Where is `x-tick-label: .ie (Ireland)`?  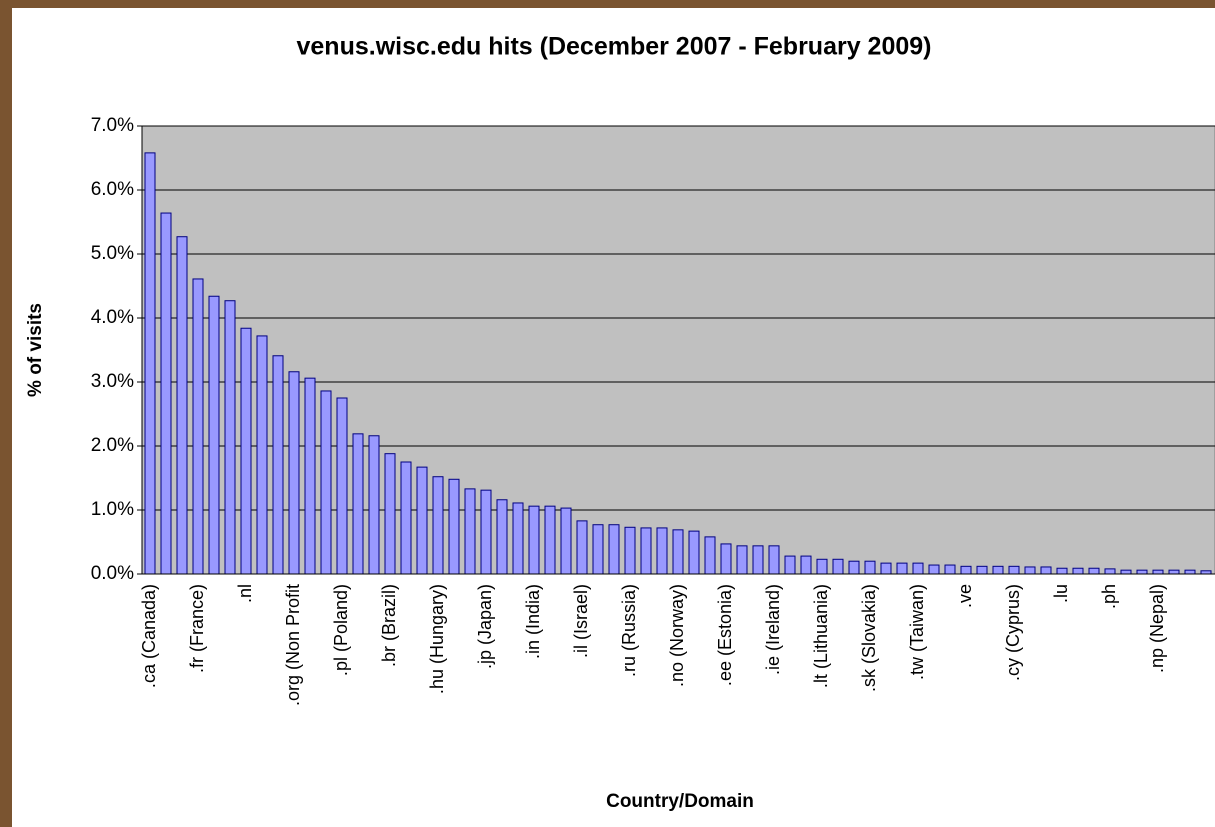 x-tick-label: .ie (Ireland) is located at coordinates (773, 629).